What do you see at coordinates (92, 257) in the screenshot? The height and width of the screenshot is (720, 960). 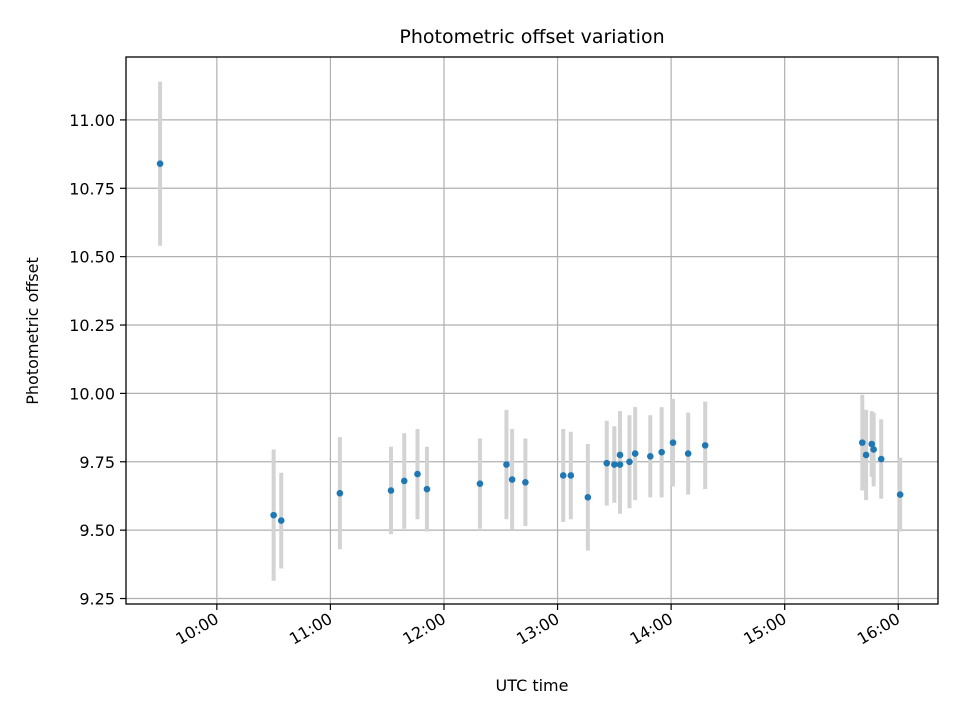 I see `y-tick-label: 10.50` at bounding box center [92, 257].